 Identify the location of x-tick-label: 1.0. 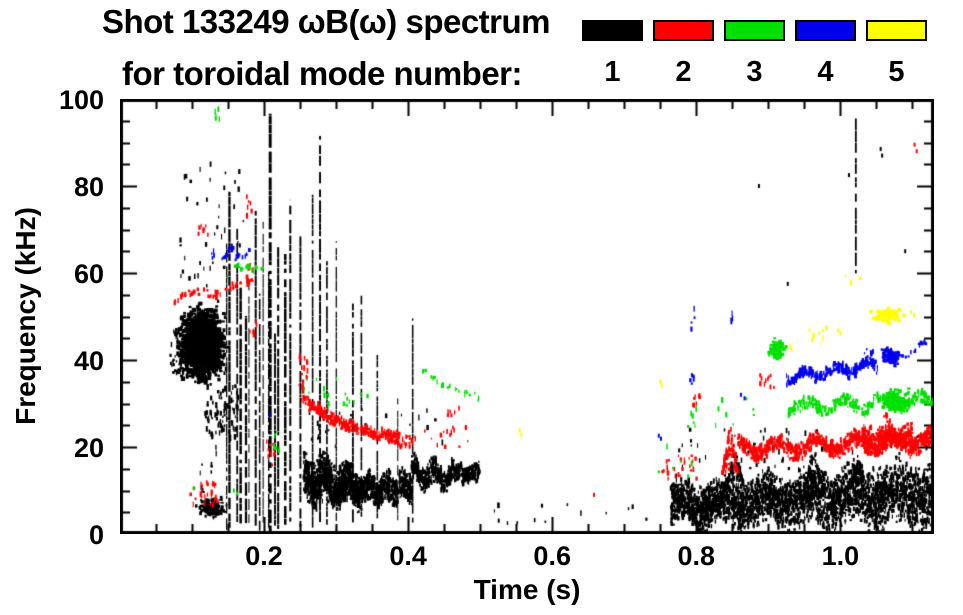
(840, 556).